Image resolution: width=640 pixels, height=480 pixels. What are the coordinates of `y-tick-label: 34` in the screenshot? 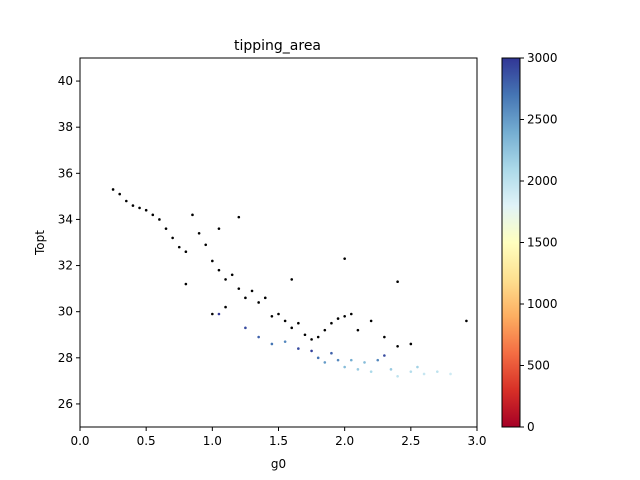 It's located at (65, 219).